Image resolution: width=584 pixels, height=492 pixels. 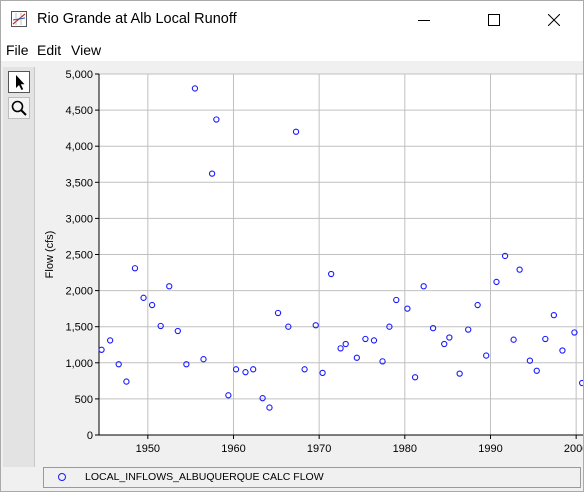 I want to click on pointer-tool-button, so click(x=19, y=82).